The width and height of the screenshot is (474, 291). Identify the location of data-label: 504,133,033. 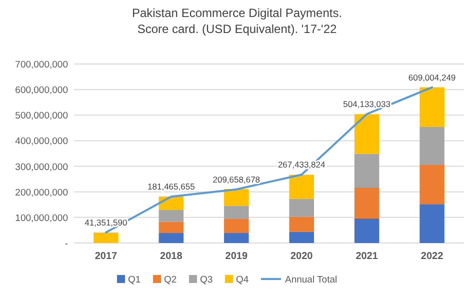
(367, 104).